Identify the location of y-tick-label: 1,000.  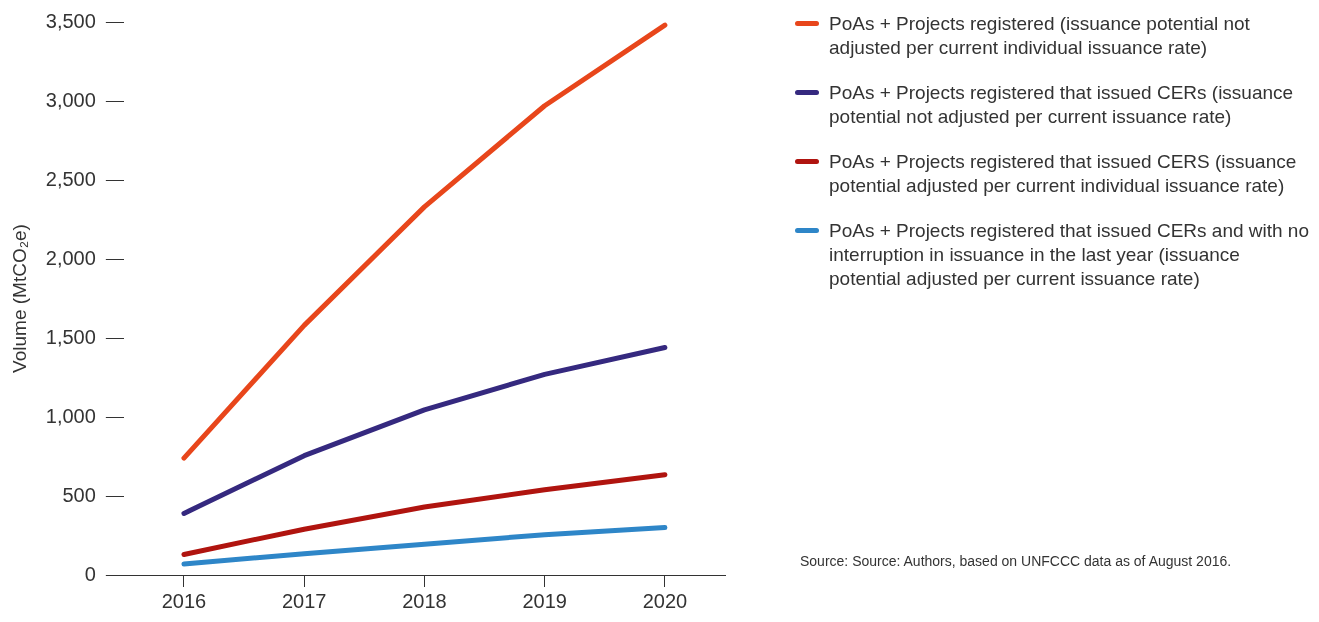
(70, 415).